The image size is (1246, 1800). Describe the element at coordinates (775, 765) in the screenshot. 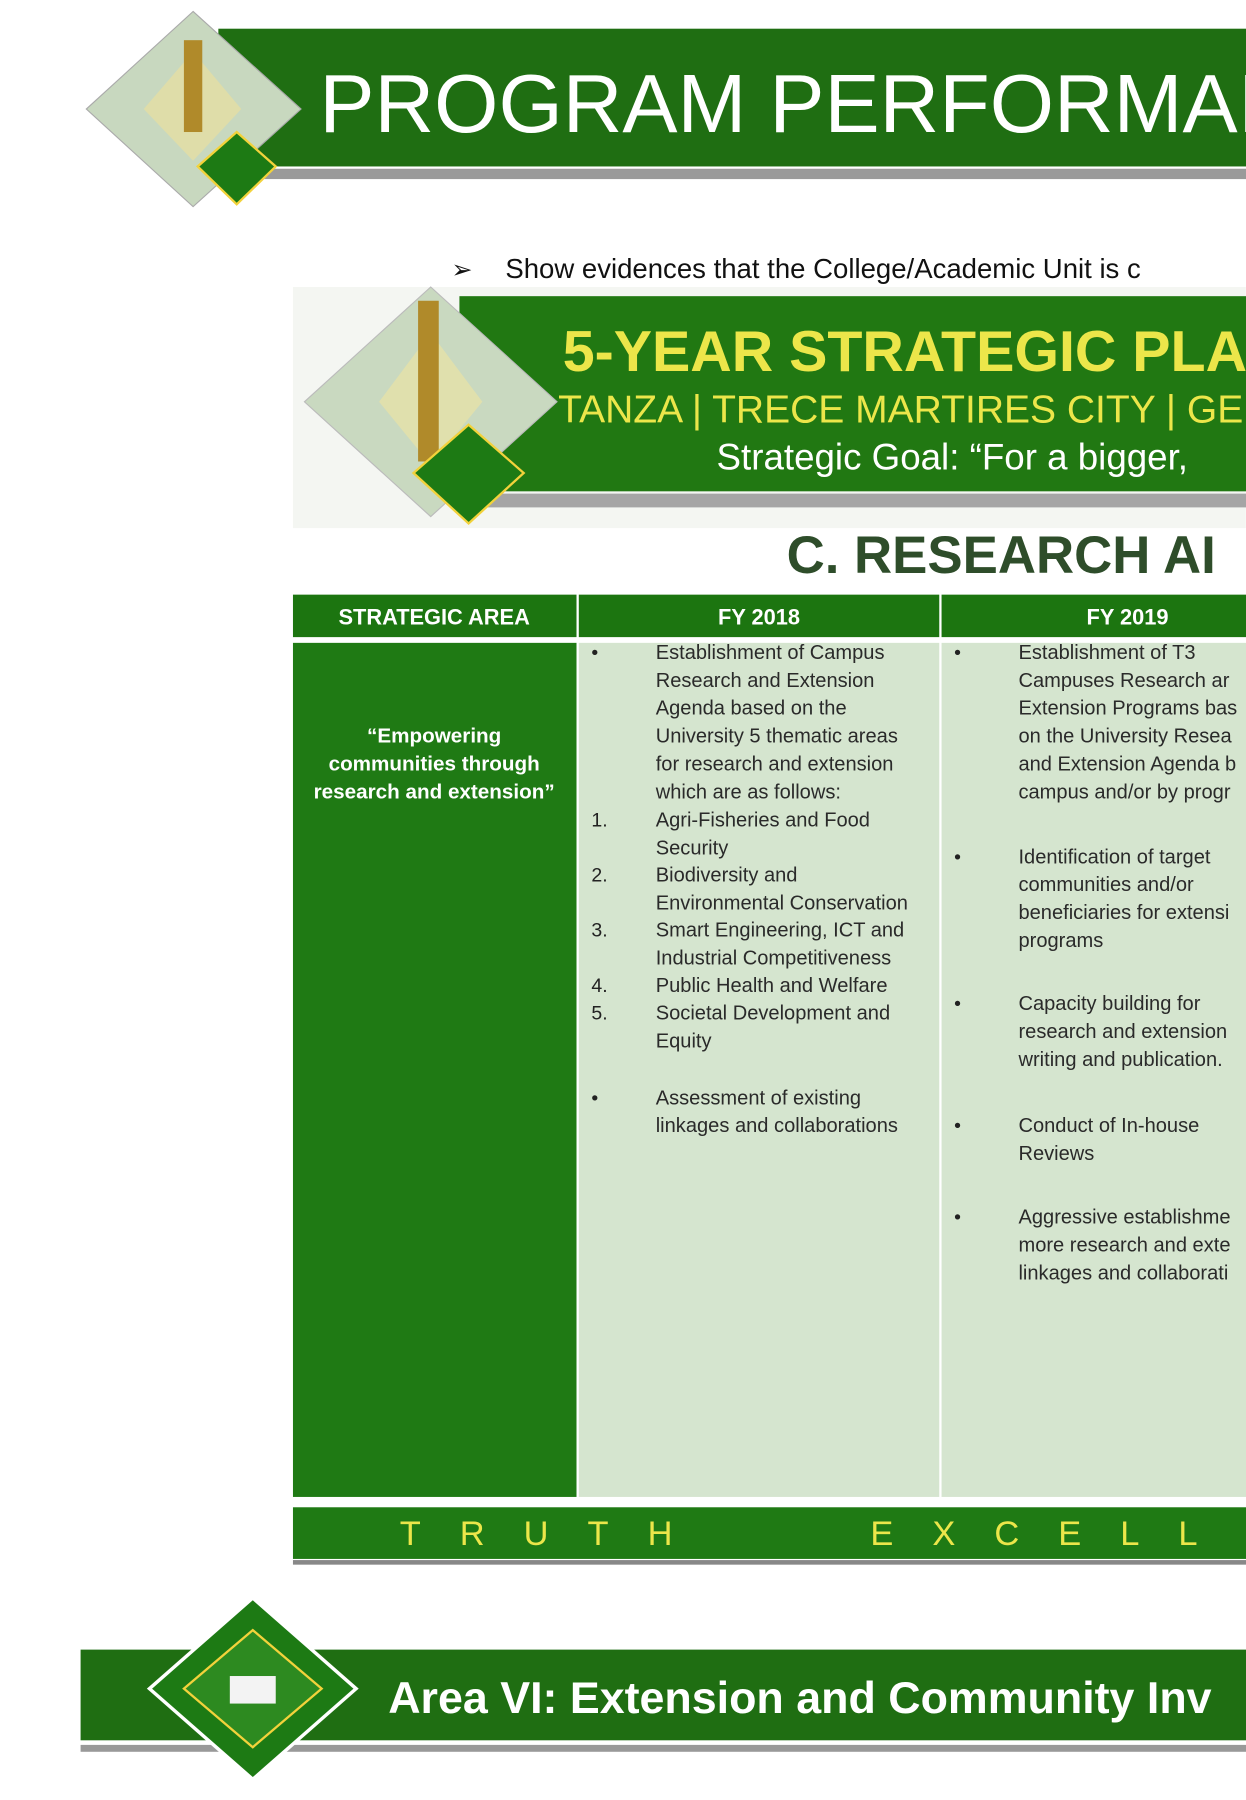

I see `list-text: for research and extension` at that location.